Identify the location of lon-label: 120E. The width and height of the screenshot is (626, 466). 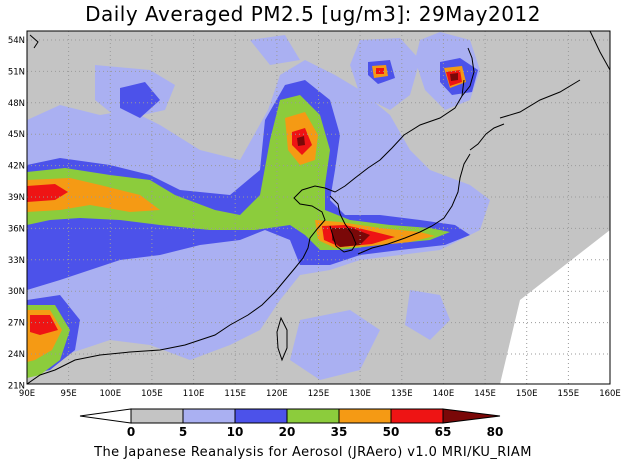
(277, 394).